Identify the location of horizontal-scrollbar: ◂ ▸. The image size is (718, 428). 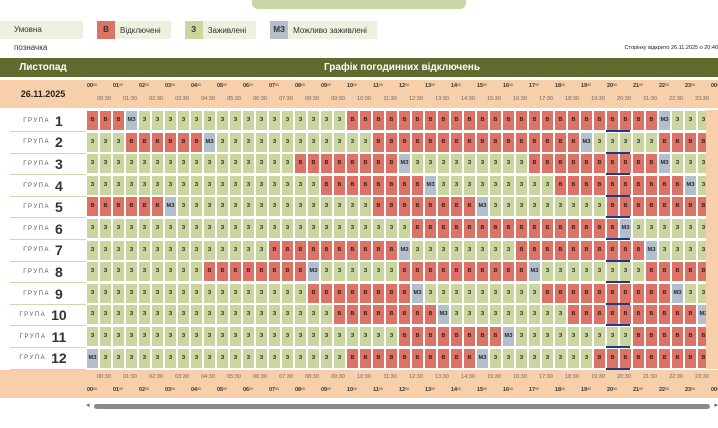
(402, 406).